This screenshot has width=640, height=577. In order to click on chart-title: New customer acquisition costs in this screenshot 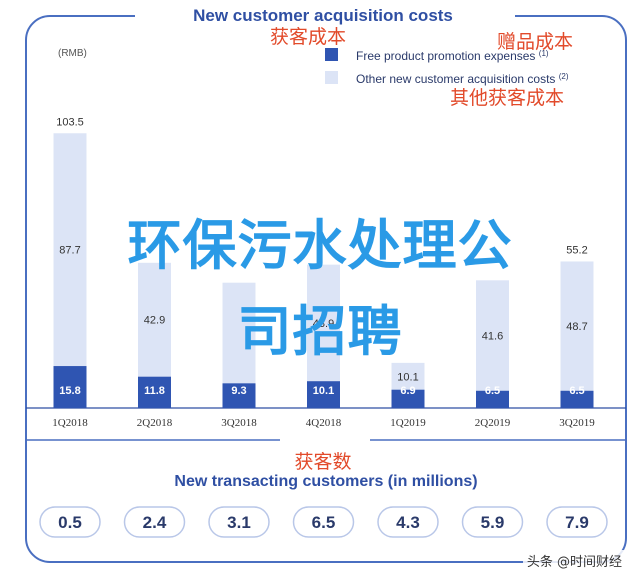, I will do `click(323, 15)`.